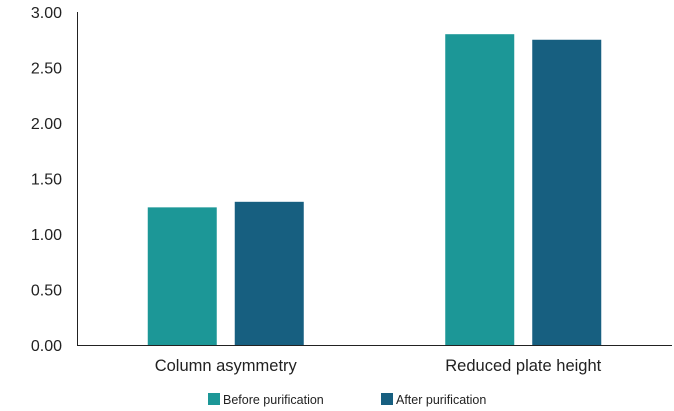 This screenshot has height=411, width=674. What do you see at coordinates (46, 291) in the screenshot?
I see `y-tick-label: 0.50` at bounding box center [46, 291].